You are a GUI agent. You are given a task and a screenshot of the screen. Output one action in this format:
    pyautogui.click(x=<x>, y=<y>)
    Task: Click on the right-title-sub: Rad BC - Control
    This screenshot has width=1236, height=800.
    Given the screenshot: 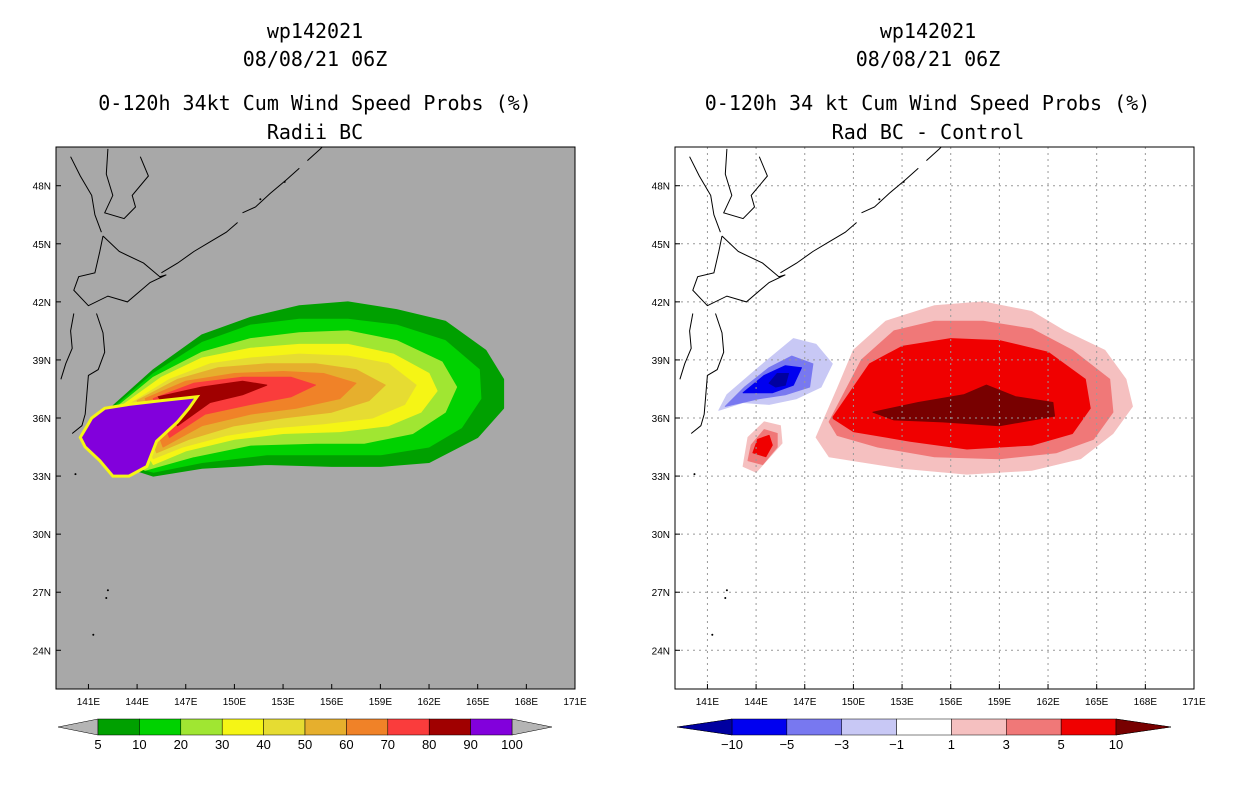 What is the action you would take?
    pyautogui.click(x=928, y=132)
    